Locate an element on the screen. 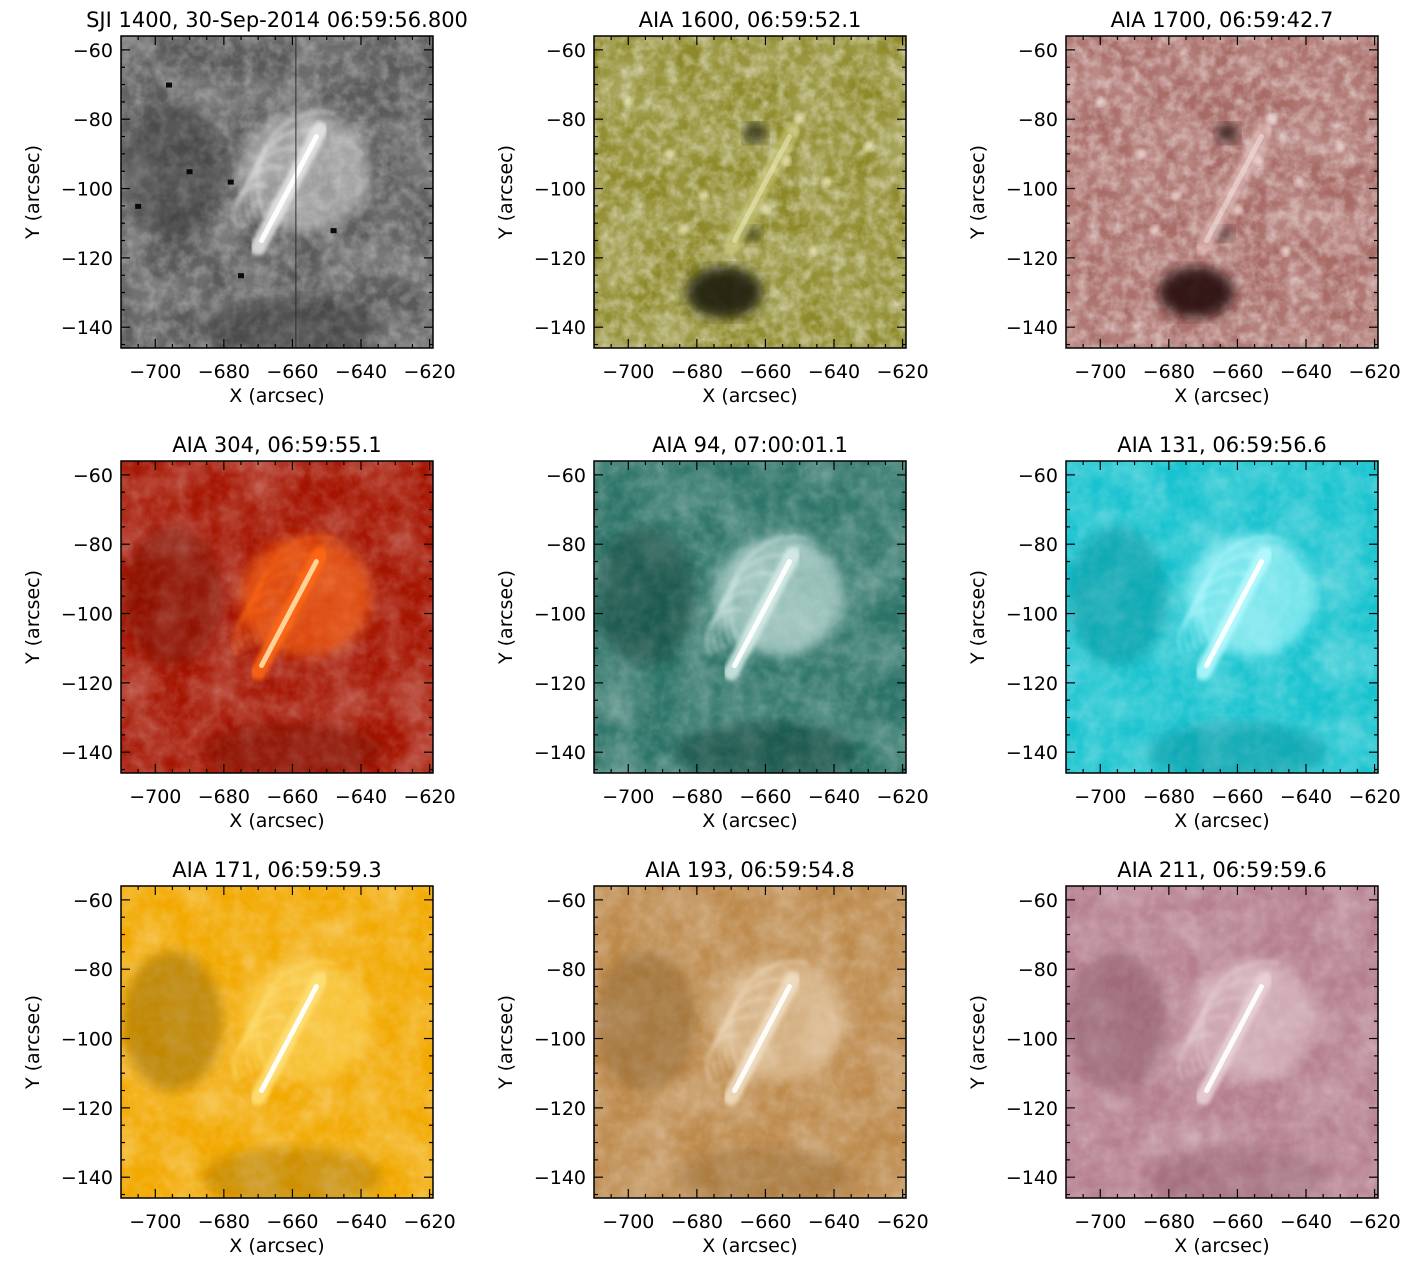  solar-image-aia1700 is located at coordinates (1222, 192).